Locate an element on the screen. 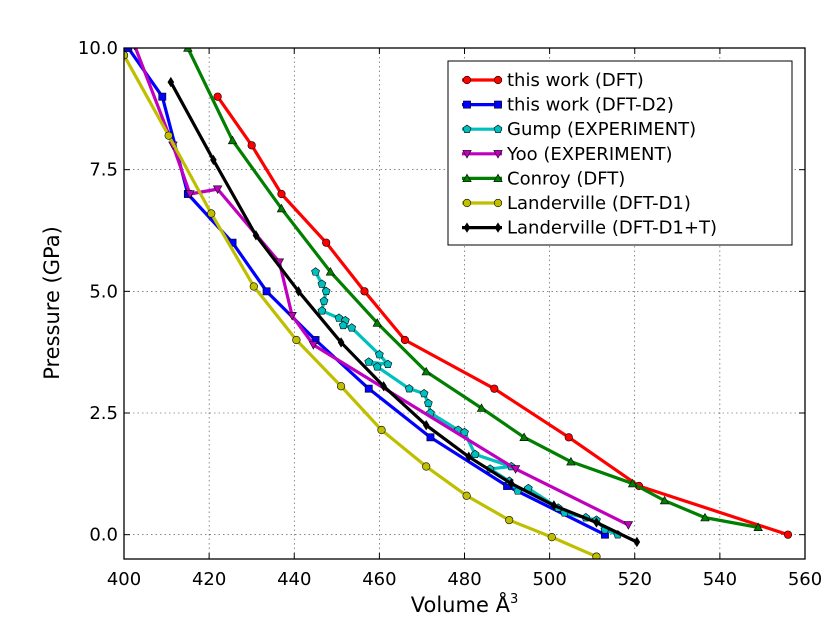  legend-frame is located at coordinates (620, 153).